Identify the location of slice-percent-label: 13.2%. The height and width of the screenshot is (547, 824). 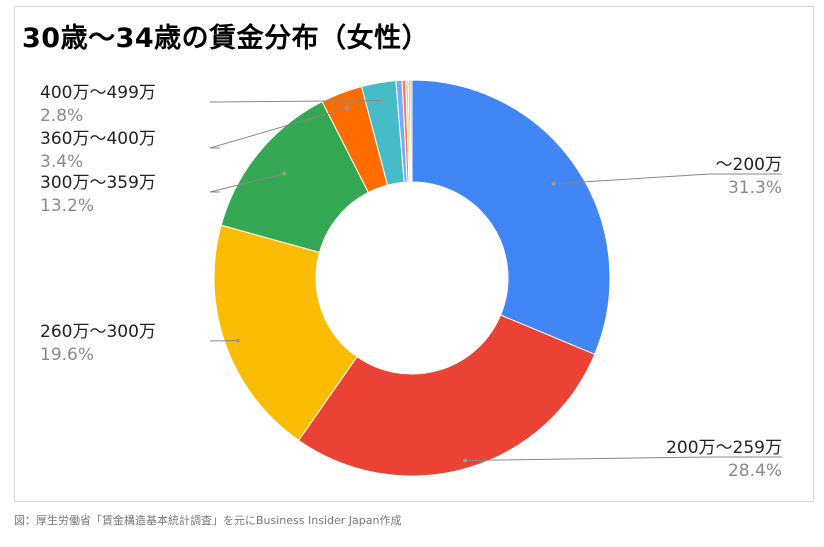
(67, 206).